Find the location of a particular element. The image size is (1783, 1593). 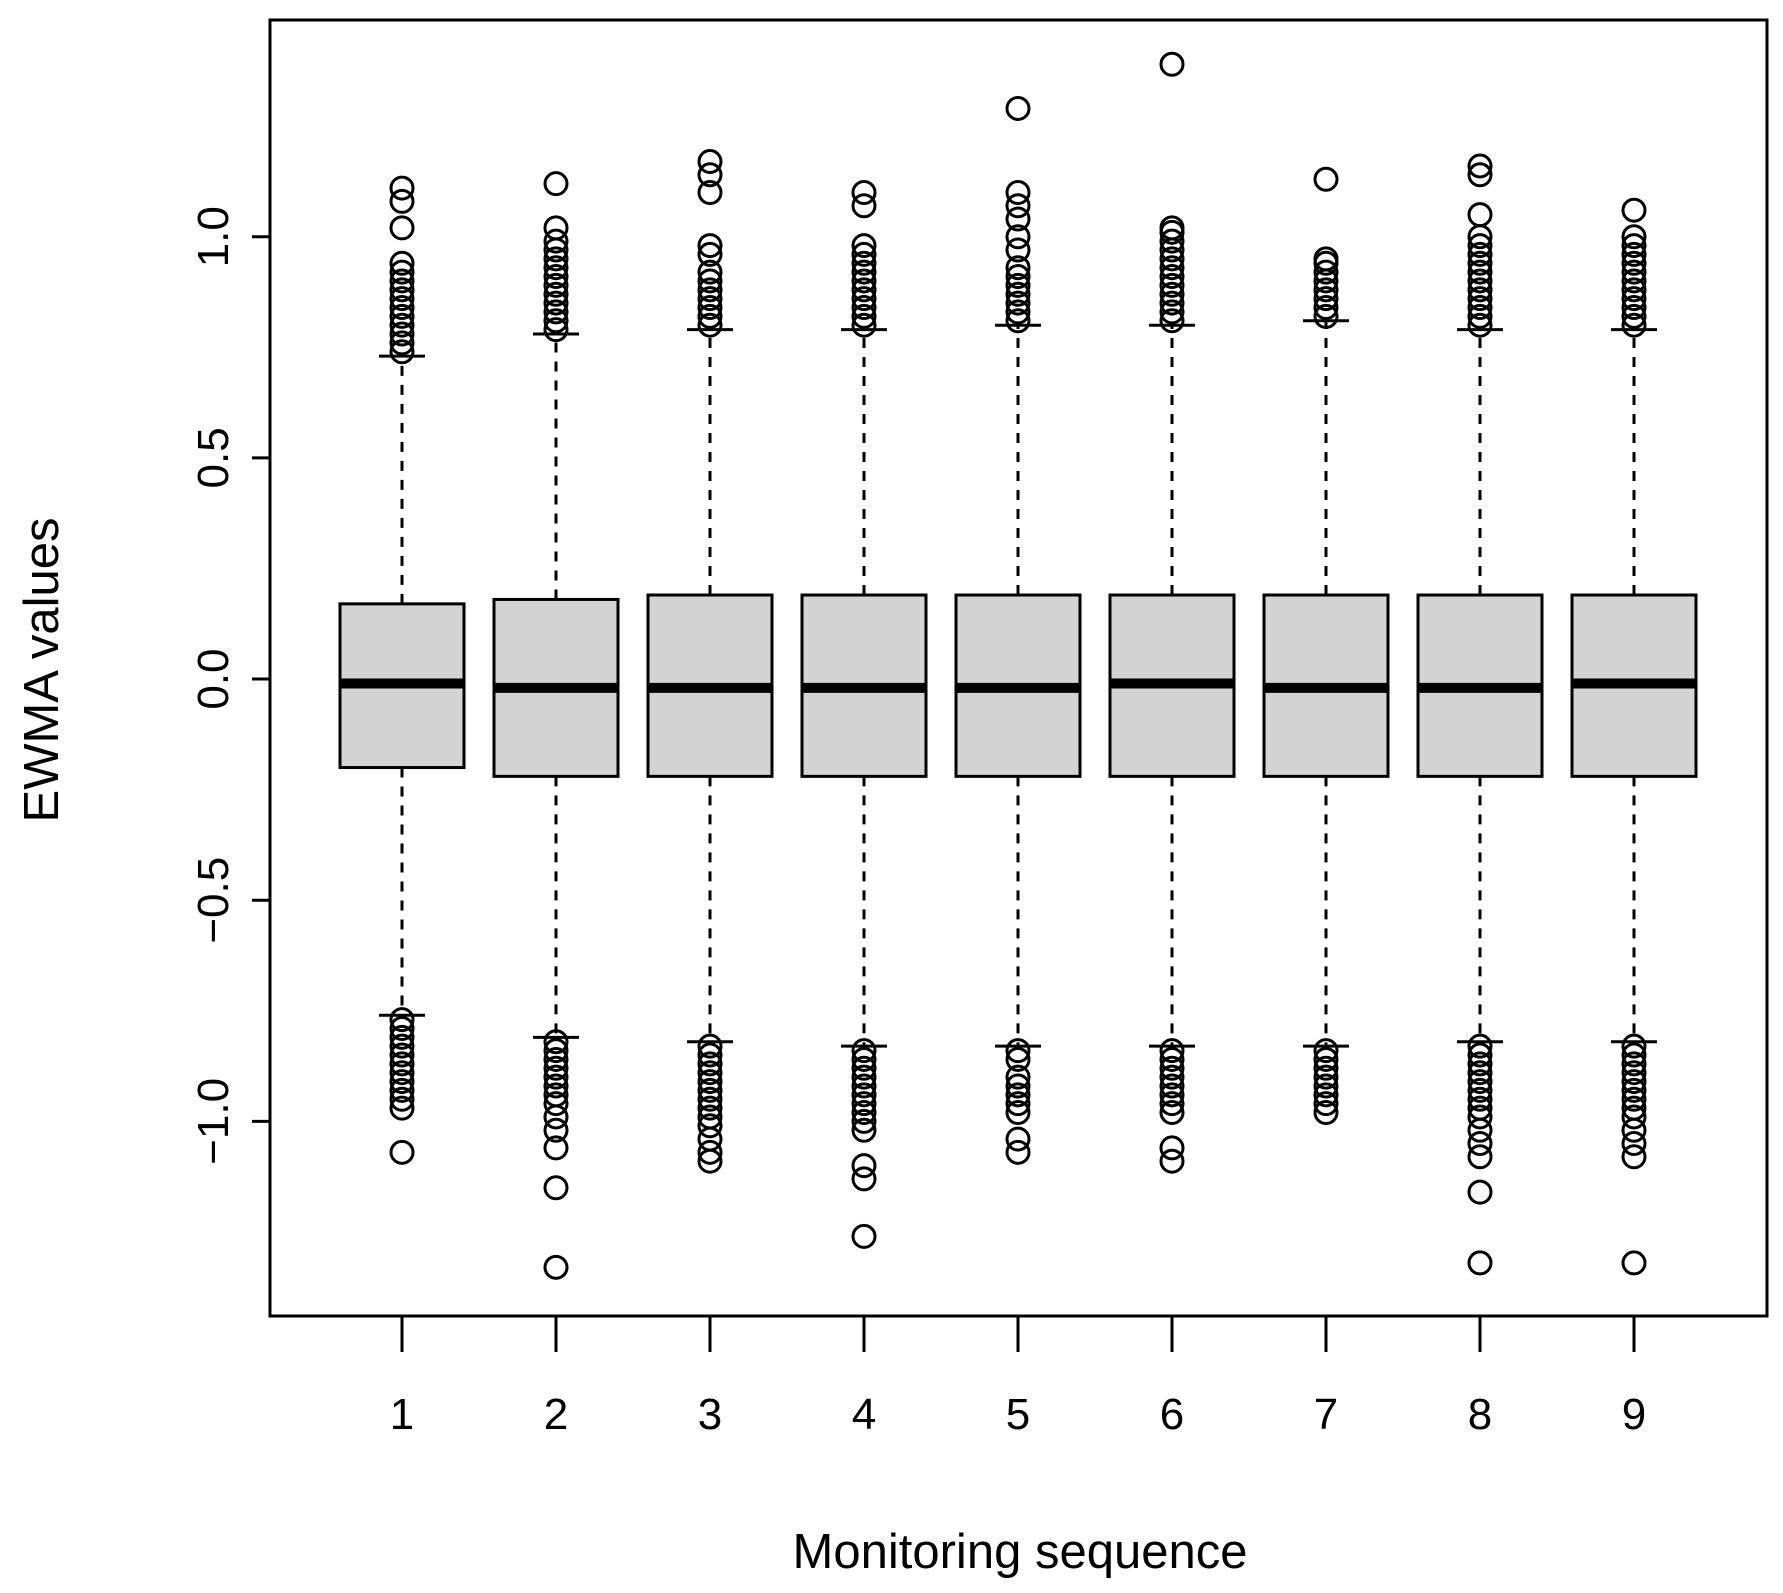

x-tick-label: 1 is located at coordinates (402, 1414).